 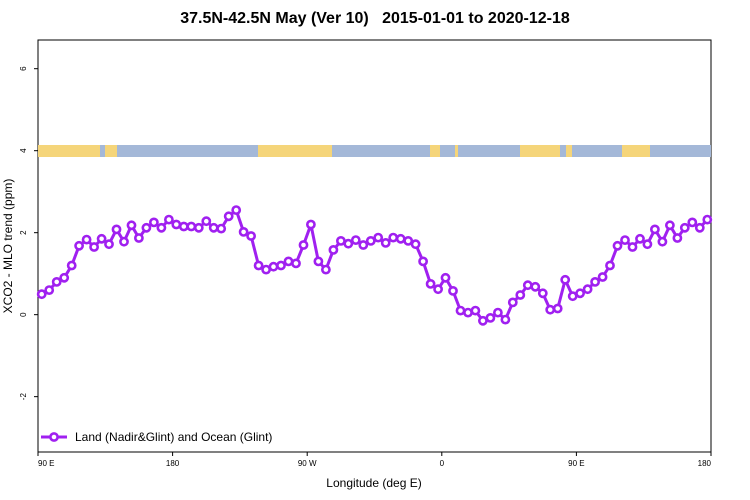 What do you see at coordinates (23, 232) in the screenshot?
I see `y-tick-label: 2` at bounding box center [23, 232].